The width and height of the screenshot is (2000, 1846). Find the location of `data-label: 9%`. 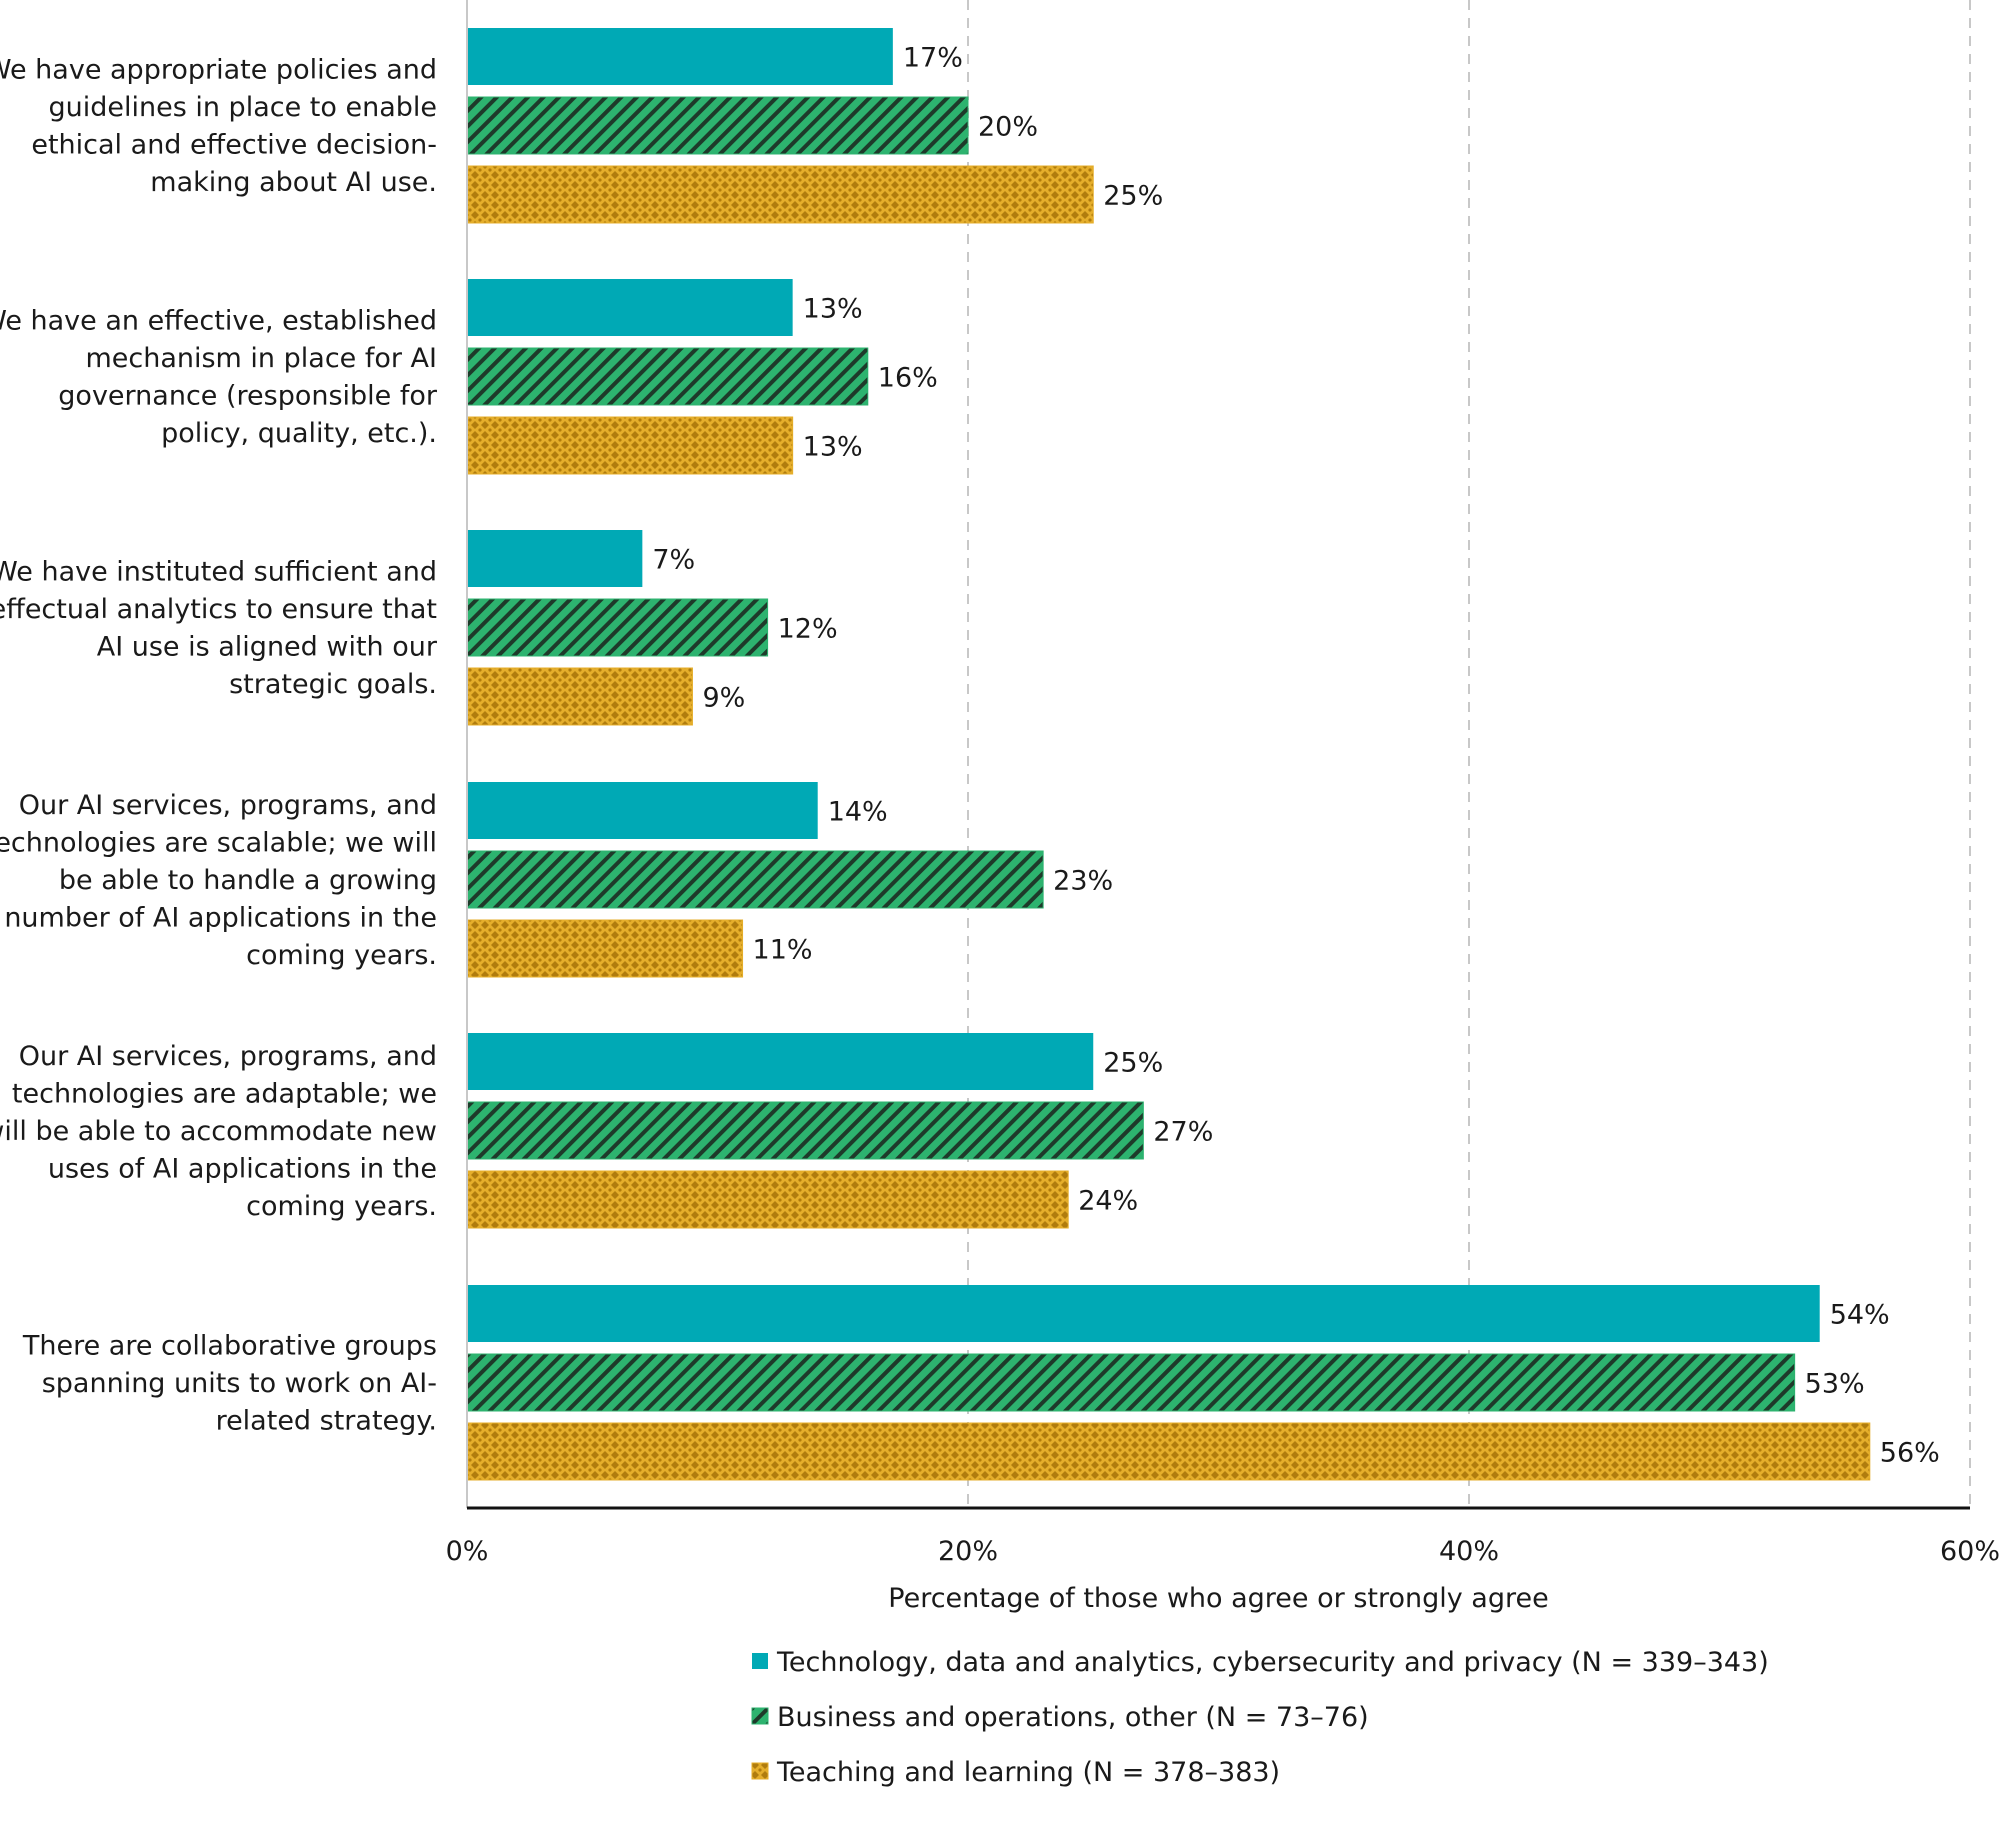

data-label: 9% is located at coordinates (723, 698).